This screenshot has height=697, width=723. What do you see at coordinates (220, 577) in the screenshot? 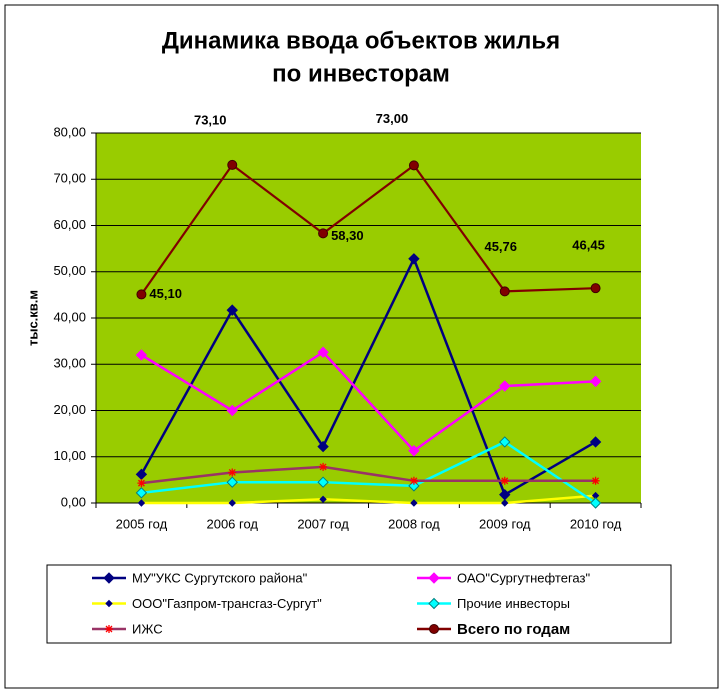
I see `legend-label: МУ"УКС Сургутского района"` at bounding box center [220, 577].